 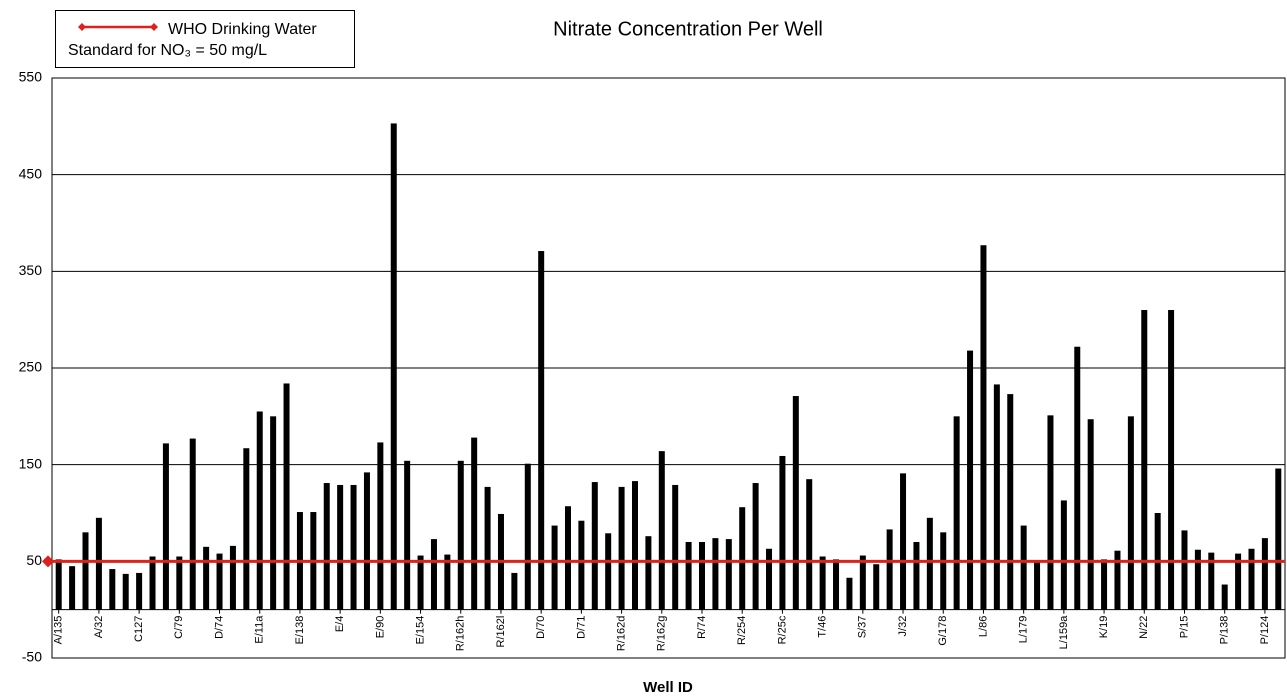 I want to click on chart-title: Nitrate Concentration Per Well, so click(x=688, y=29).